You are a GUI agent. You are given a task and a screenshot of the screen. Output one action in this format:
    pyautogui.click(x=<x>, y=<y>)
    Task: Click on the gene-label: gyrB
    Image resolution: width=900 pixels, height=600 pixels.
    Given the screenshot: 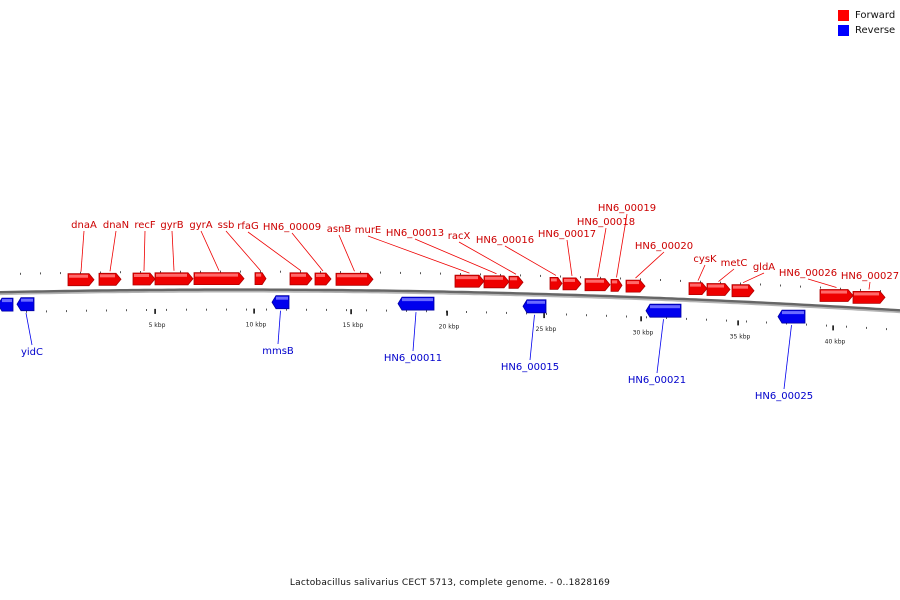 What is the action you would take?
    pyautogui.click(x=171, y=225)
    